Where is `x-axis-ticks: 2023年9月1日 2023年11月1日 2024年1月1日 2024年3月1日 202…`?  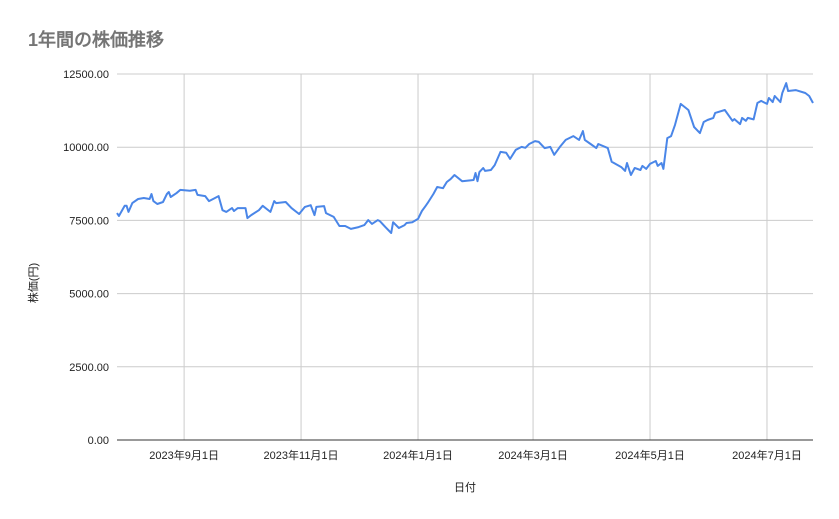
x-axis-ticks: 2023年9月1日 2023年11月1日 2024年1月1日 2024年3月1日 202… is located at coordinates (475, 455).